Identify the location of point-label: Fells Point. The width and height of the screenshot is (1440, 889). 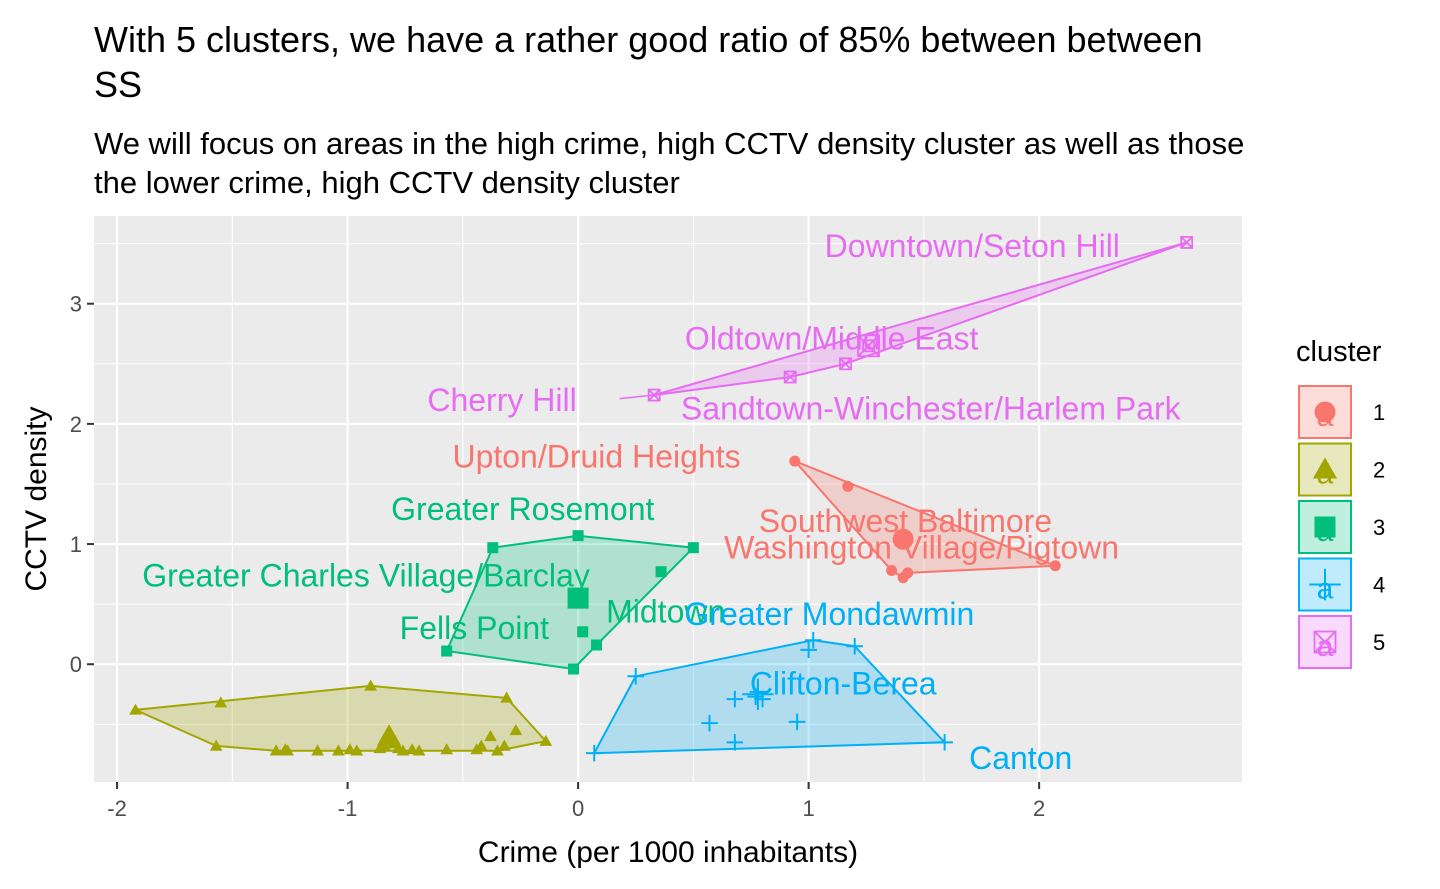
(475, 628).